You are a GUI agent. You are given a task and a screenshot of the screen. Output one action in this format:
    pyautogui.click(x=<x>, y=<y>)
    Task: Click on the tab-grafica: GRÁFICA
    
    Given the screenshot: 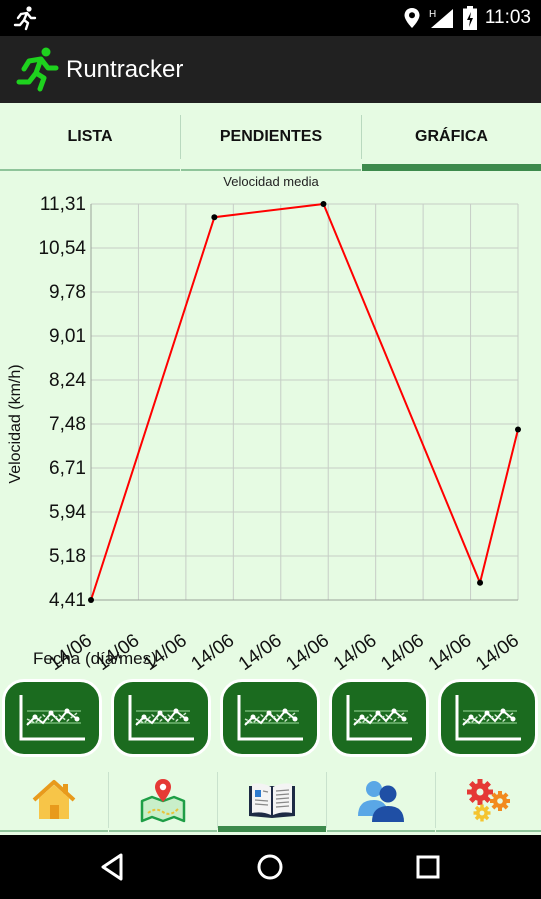 What is the action you would take?
    pyautogui.click(x=451, y=137)
    